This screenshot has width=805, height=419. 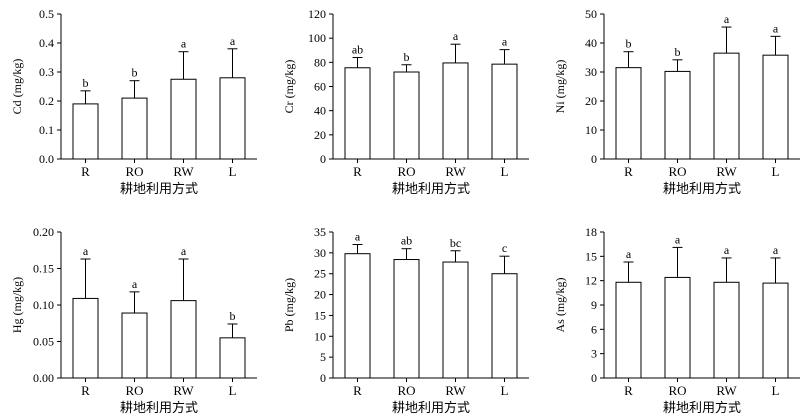 I want to click on y-tick-label: 0.1, so click(x=46, y=130).